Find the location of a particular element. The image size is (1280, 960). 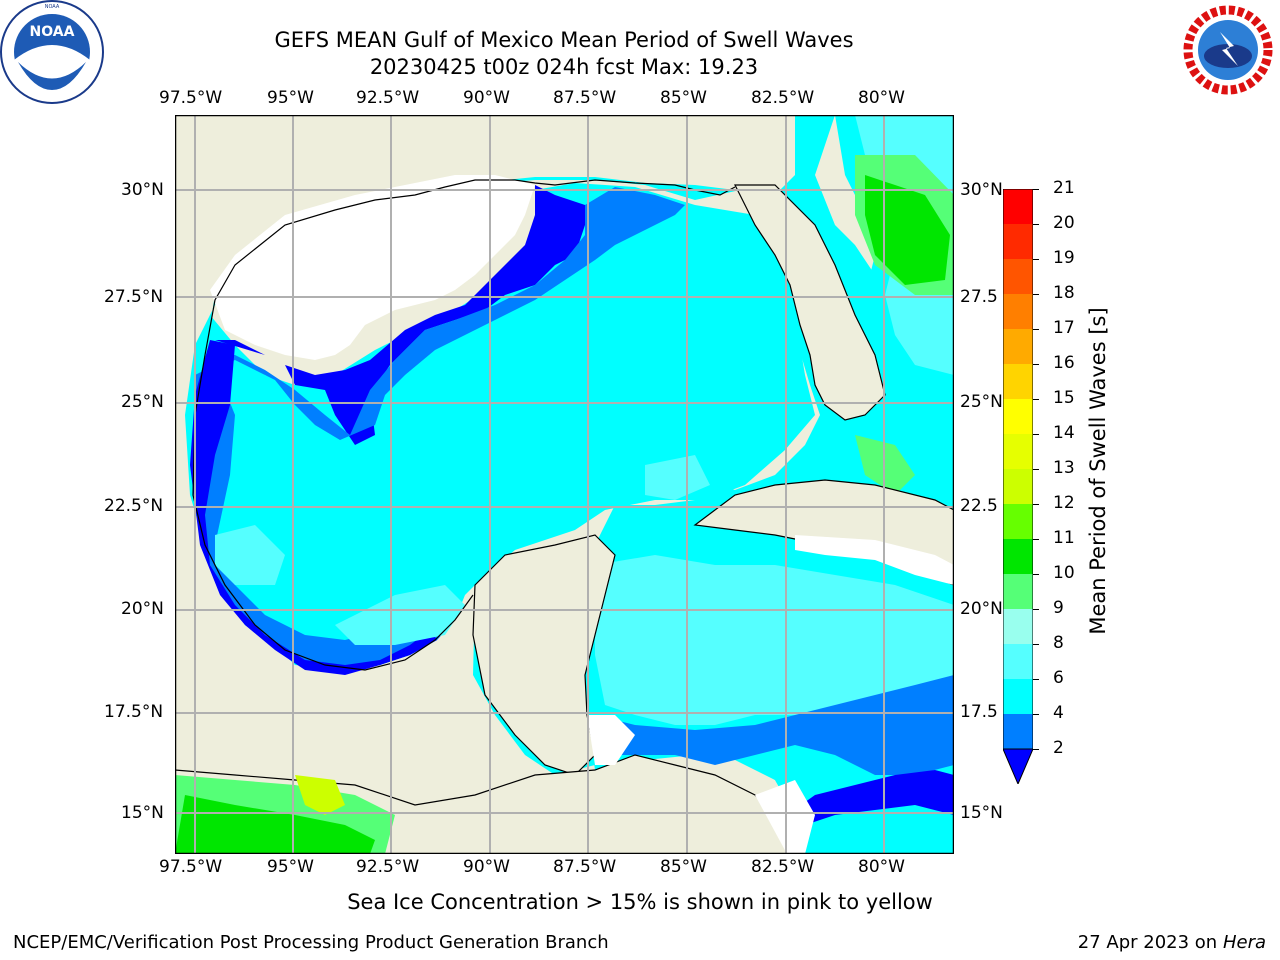

colorbar-tick-label: 13 is located at coordinates (1064, 468).